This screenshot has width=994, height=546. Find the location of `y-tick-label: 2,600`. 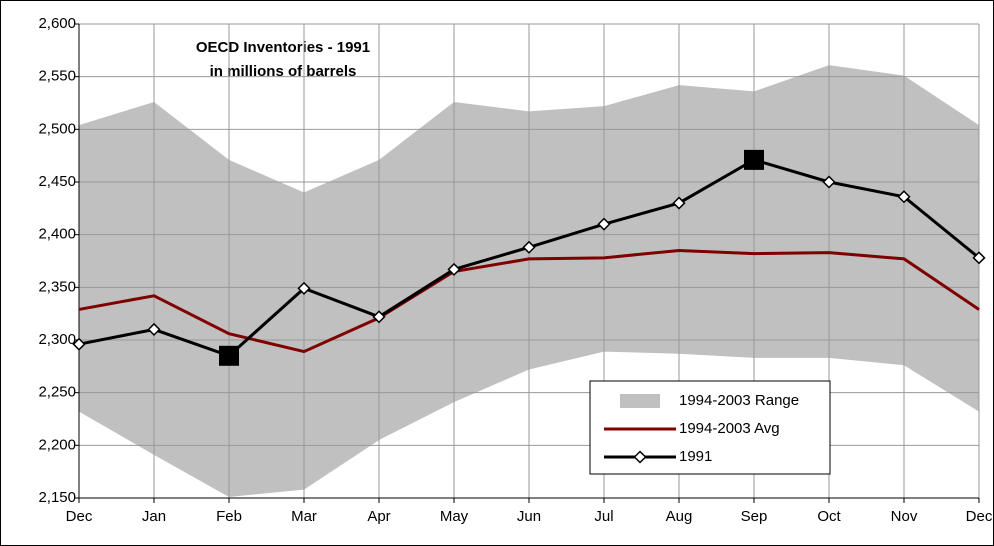

y-tick-label: 2,600 is located at coordinates (57, 23).